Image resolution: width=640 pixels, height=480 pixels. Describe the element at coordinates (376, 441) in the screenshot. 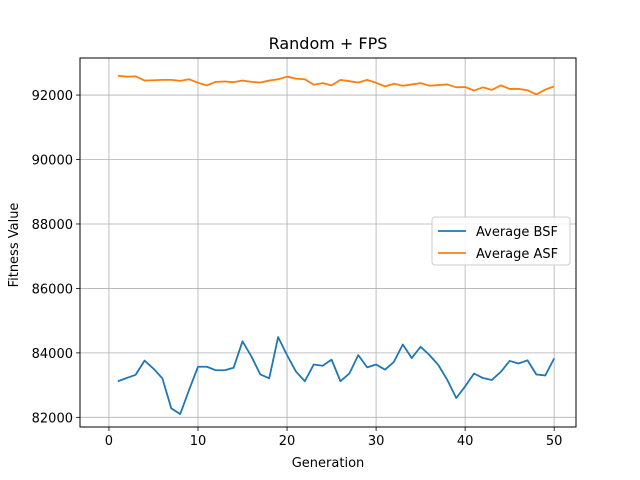

I see `x-tick-label: 30` at that location.